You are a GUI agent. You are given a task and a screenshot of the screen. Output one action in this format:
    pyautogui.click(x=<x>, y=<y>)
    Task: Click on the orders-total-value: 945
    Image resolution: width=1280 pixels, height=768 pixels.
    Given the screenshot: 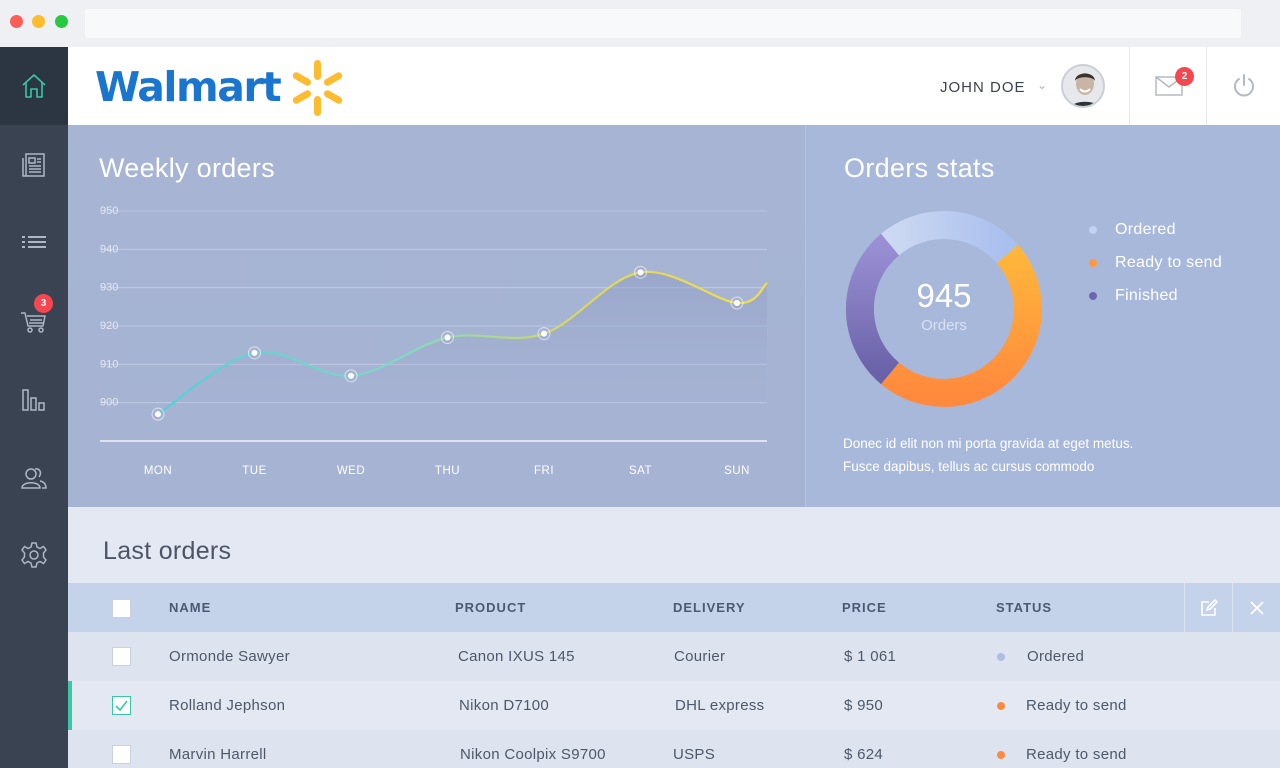 What is the action you would take?
    pyautogui.click(x=944, y=295)
    